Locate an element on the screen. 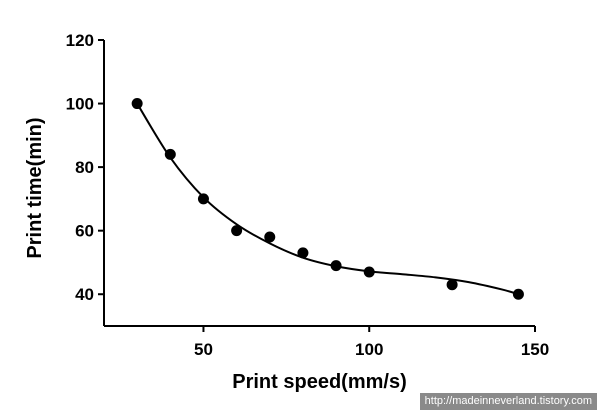 This screenshot has height=415, width=600. x-tick-label: 150 is located at coordinates (535, 349).